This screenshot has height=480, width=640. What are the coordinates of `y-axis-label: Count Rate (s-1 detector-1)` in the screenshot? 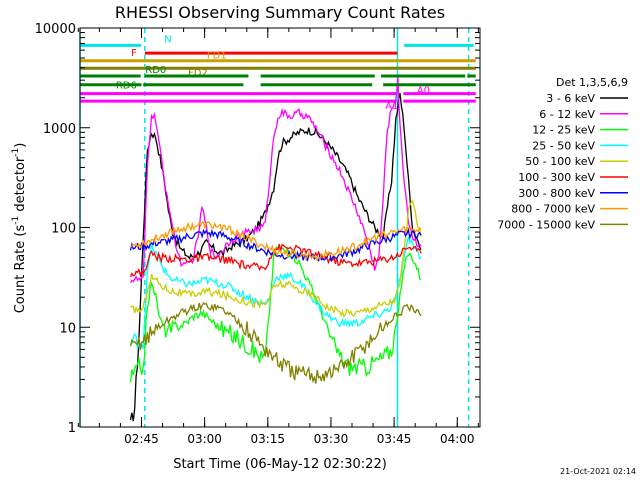 It's located at (19, 228).